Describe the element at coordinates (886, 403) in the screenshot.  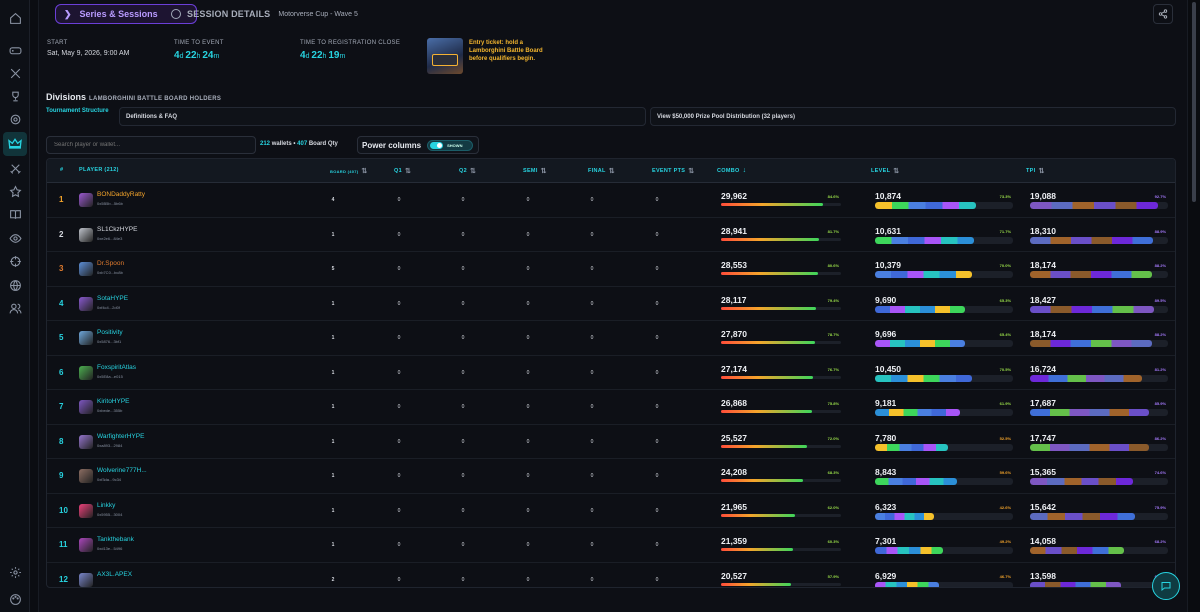
I see `level-value: 9,181` at that location.